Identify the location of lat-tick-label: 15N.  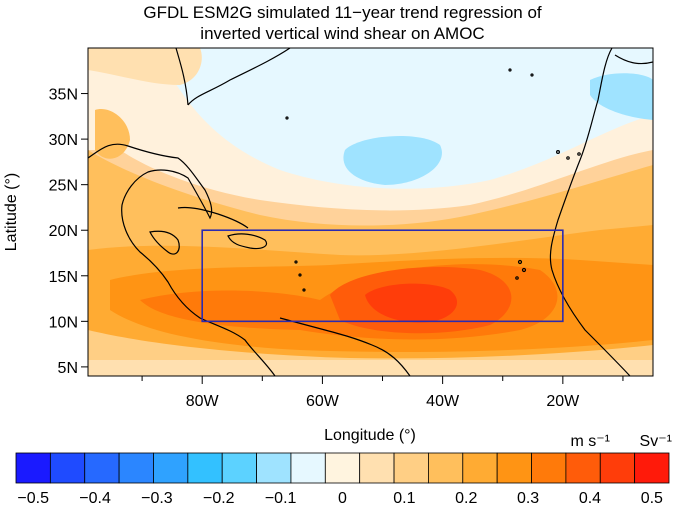
(63, 277).